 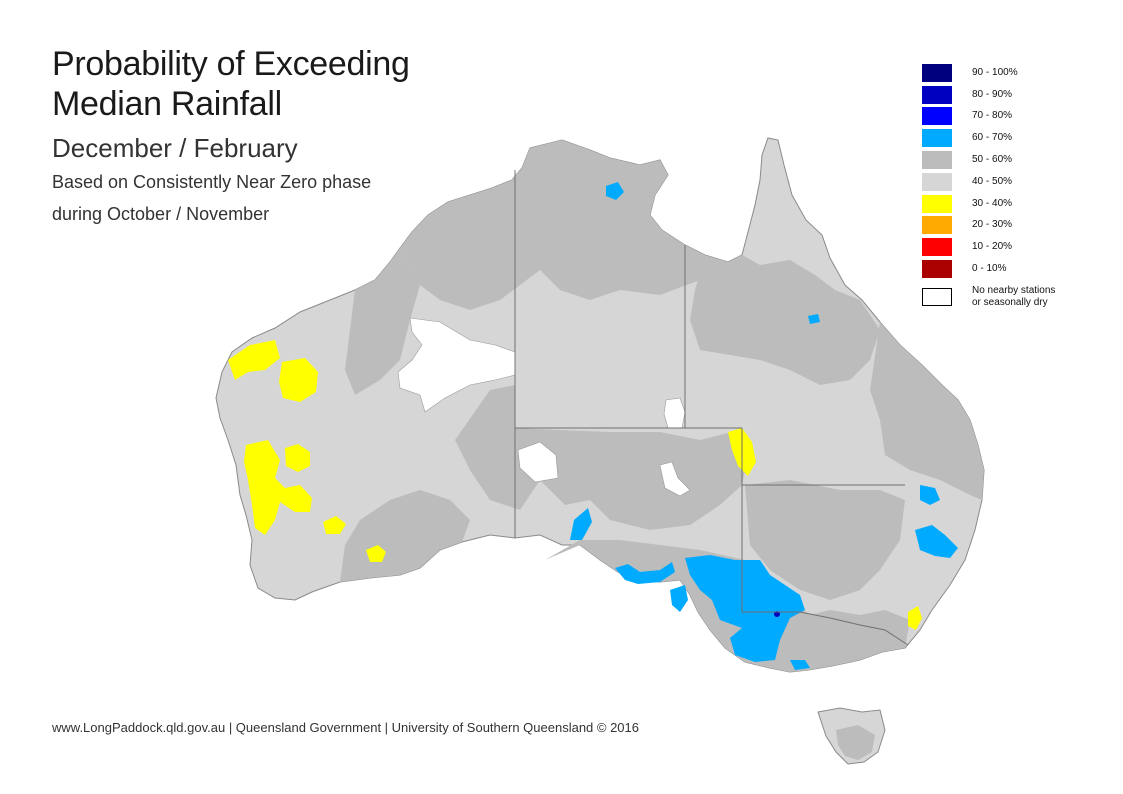 I want to click on legend-item: 90 - 100%, so click(x=988, y=73).